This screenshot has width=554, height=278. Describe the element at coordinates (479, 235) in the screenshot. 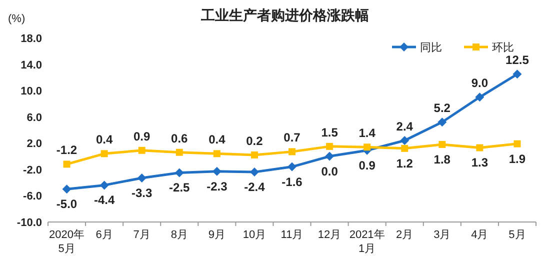

I see `x-tick-label: 4月` at that location.